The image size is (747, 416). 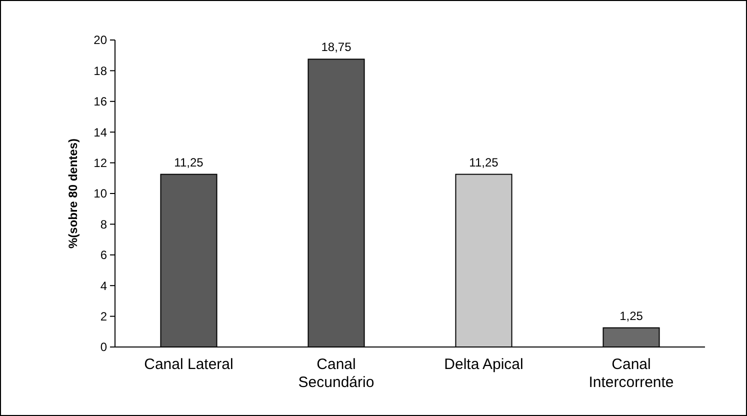 What do you see at coordinates (101, 163) in the screenshot?
I see `y-tick-label: 12` at bounding box center [101, 163].